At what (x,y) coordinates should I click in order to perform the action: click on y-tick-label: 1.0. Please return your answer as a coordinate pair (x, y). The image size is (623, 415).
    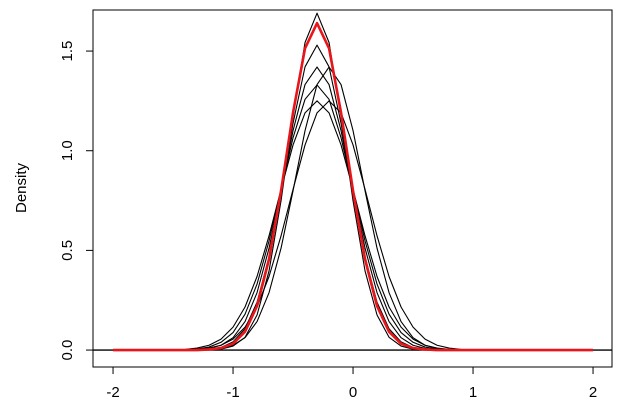
    Looking at the image, I should click on (67, 150).